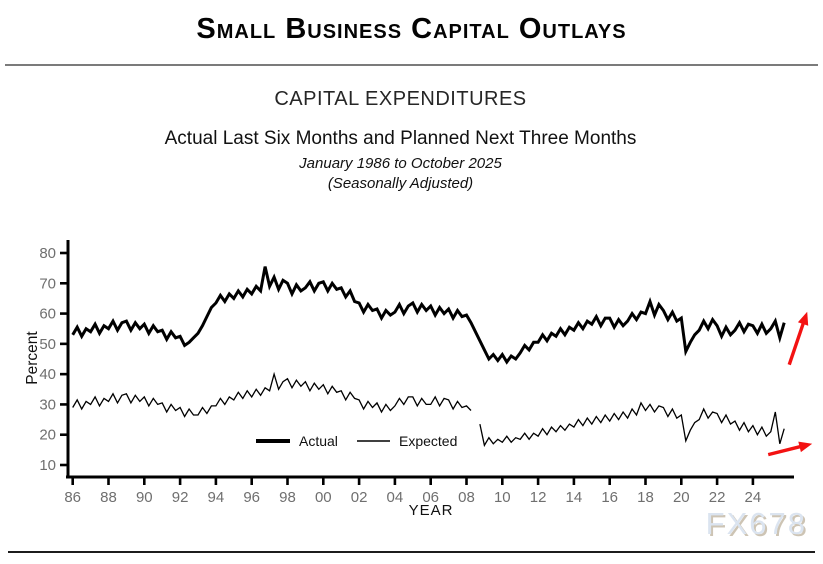 The width and height of the screenshot is (823, 564). What do you see at coordinates (287, 497) in the screenshot?
I see `x-tick-label: 98` at bounding box center [287, 497].